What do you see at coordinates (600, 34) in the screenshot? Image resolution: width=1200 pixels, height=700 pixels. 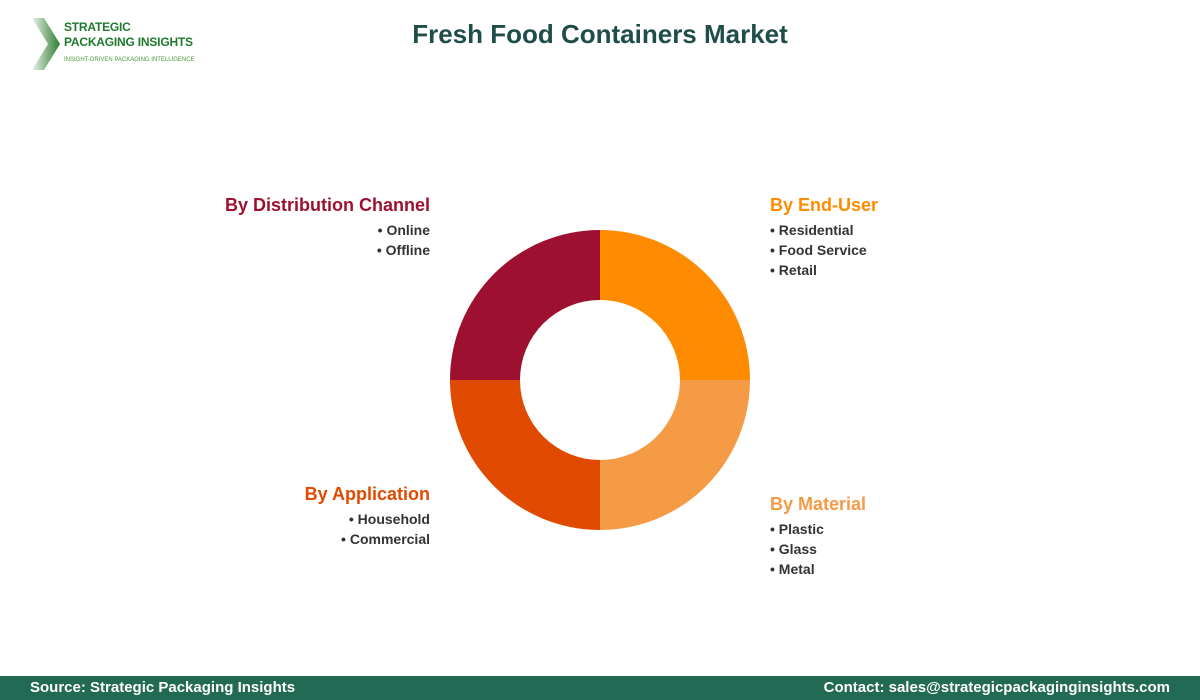 I see `chart-title: Fresh Food Containers Market` at bounding box center [600, 34].